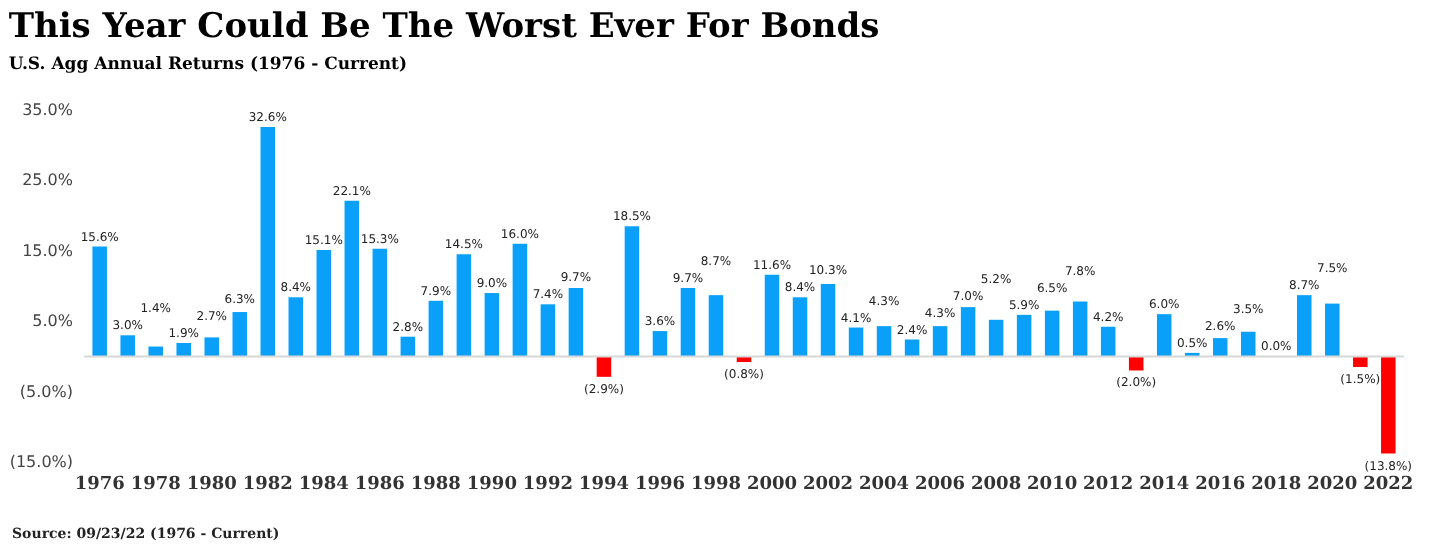 The height and width of the screenshot is (552, 1440). What do you see at coordinates (444, 27) in the screenshot?
I see `chart-title: This Year Could Be The Worst Ever For Bonds` at bounding box center [444, 27].